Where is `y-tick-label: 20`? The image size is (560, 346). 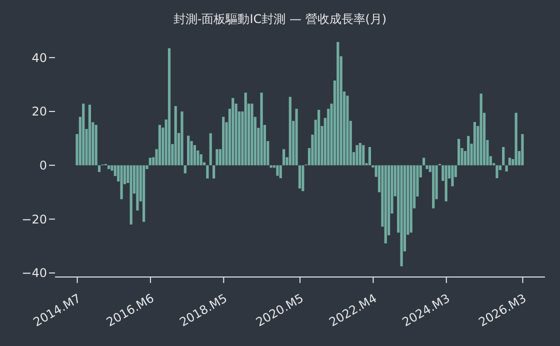
y-tick-label: 20 is located at coordinates (39, 111).